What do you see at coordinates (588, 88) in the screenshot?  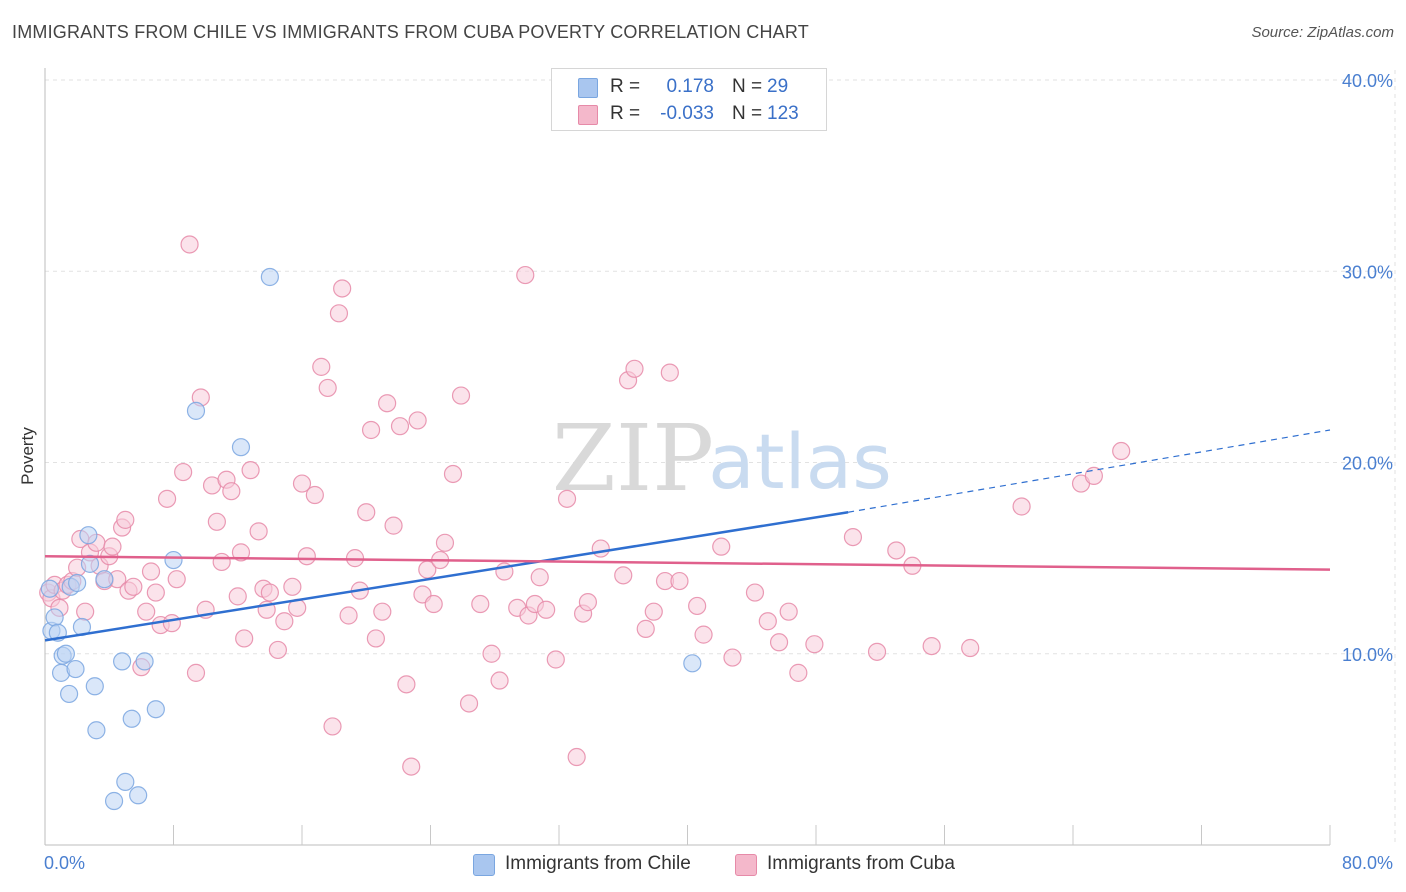 I see `legend-swatch-chile` at bounding box center [588, 88].